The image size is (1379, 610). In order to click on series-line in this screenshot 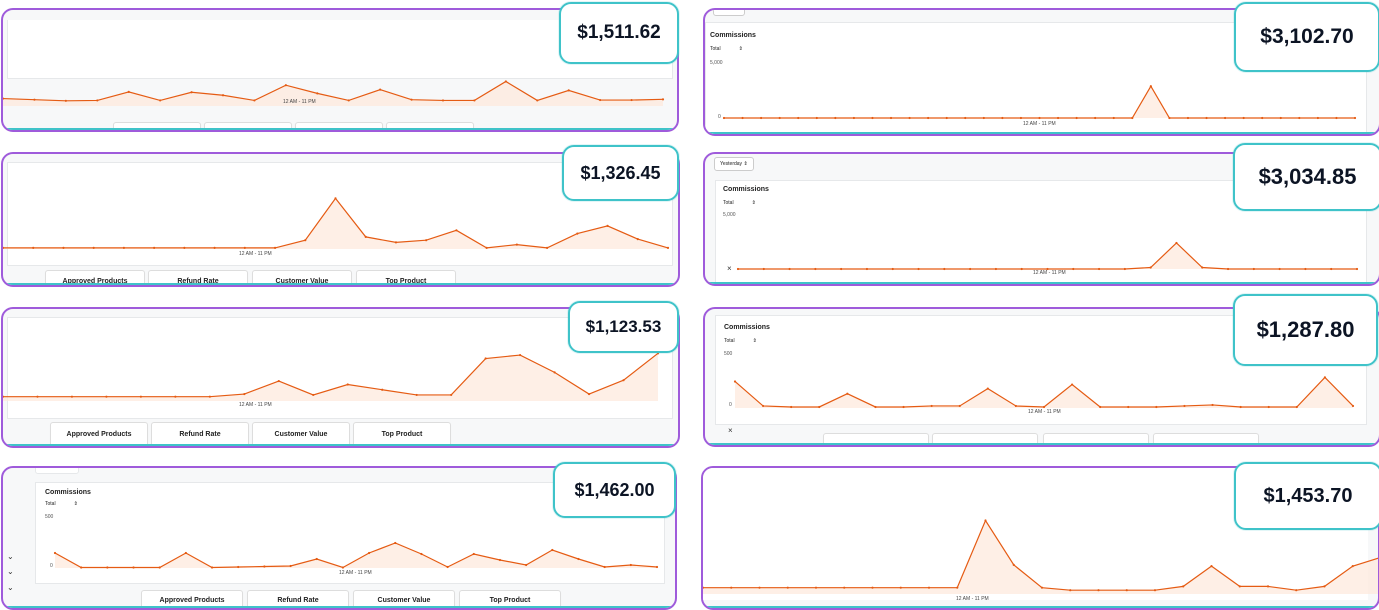, I will do `click(331, 375)`.